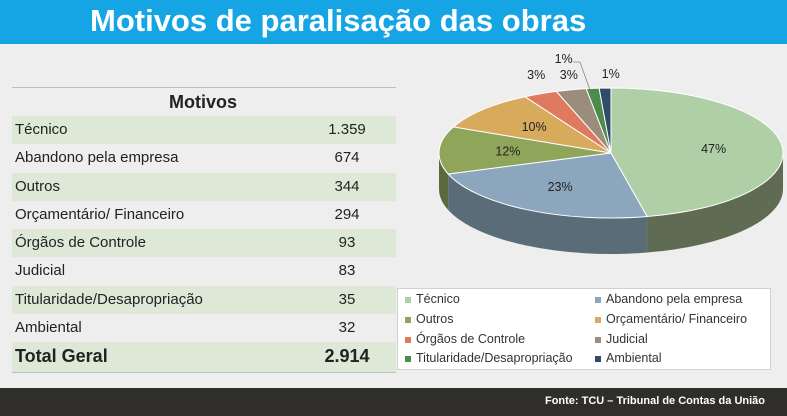  What do you see at coordinates (560, 187) in the screenshot?
I see `pie-label-abandono: 23%` at bounding box center [560, 187].